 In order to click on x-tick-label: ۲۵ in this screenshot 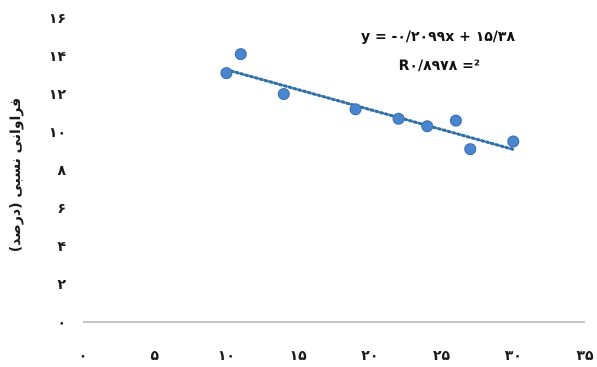, I will do `click(442, 356)`.